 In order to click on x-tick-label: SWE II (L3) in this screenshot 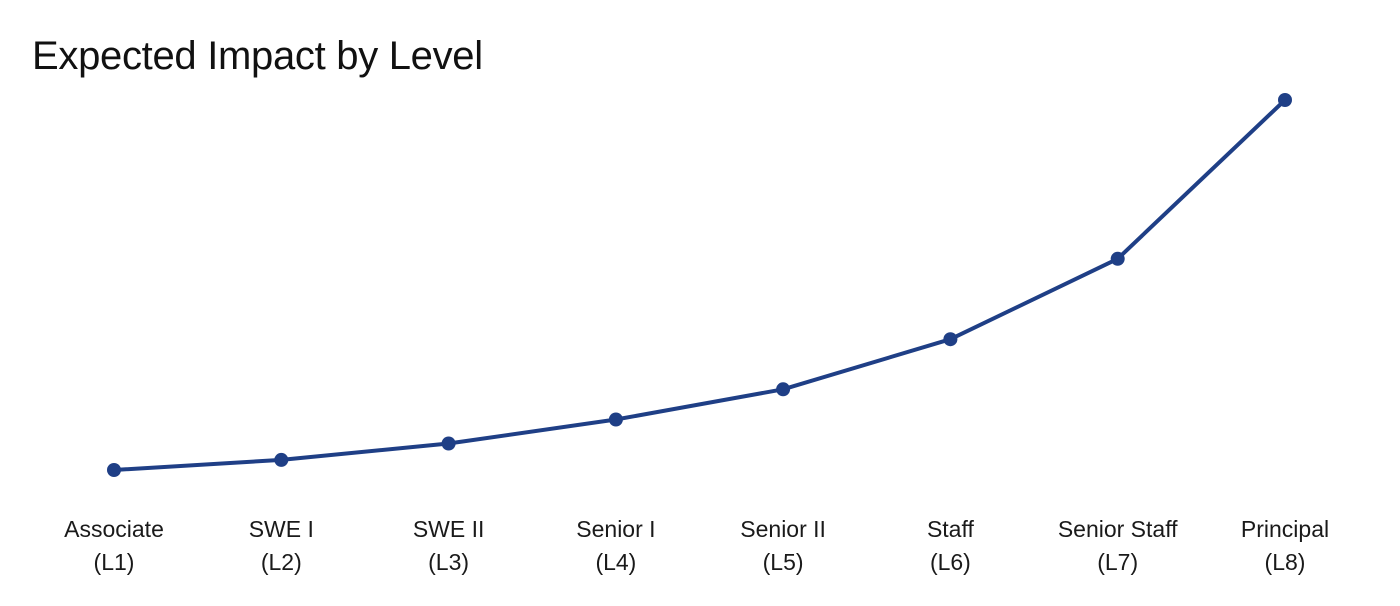, I will do `click(449, 545)`.